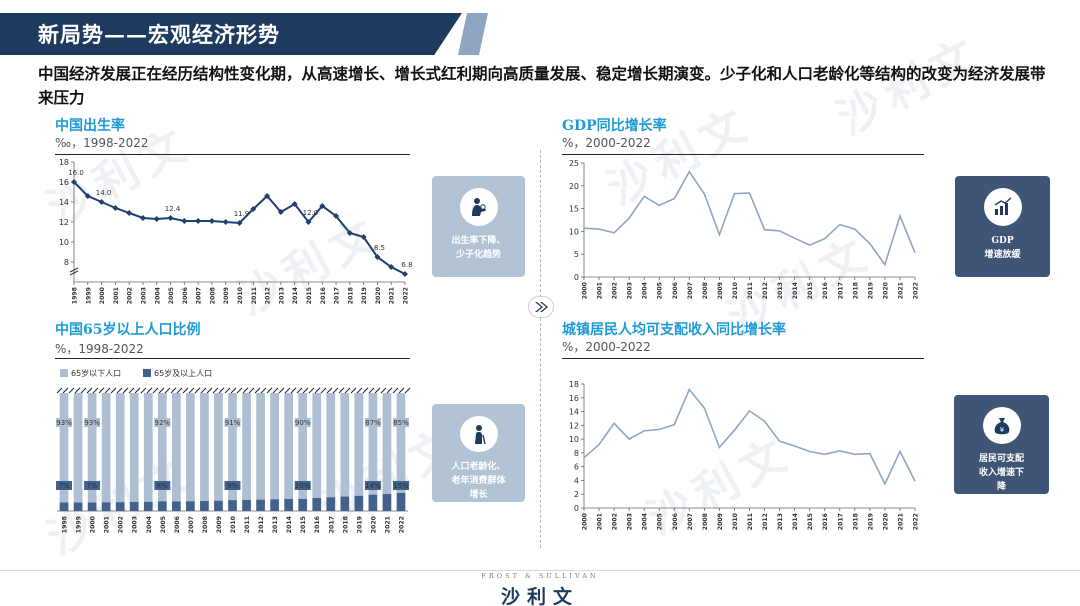 Image resolution: width=1080 pixels, height=606 pixels. Describe the element at coordinates (378, 295) in the screenshot. I see `x-tick-label: 2020` at that location.